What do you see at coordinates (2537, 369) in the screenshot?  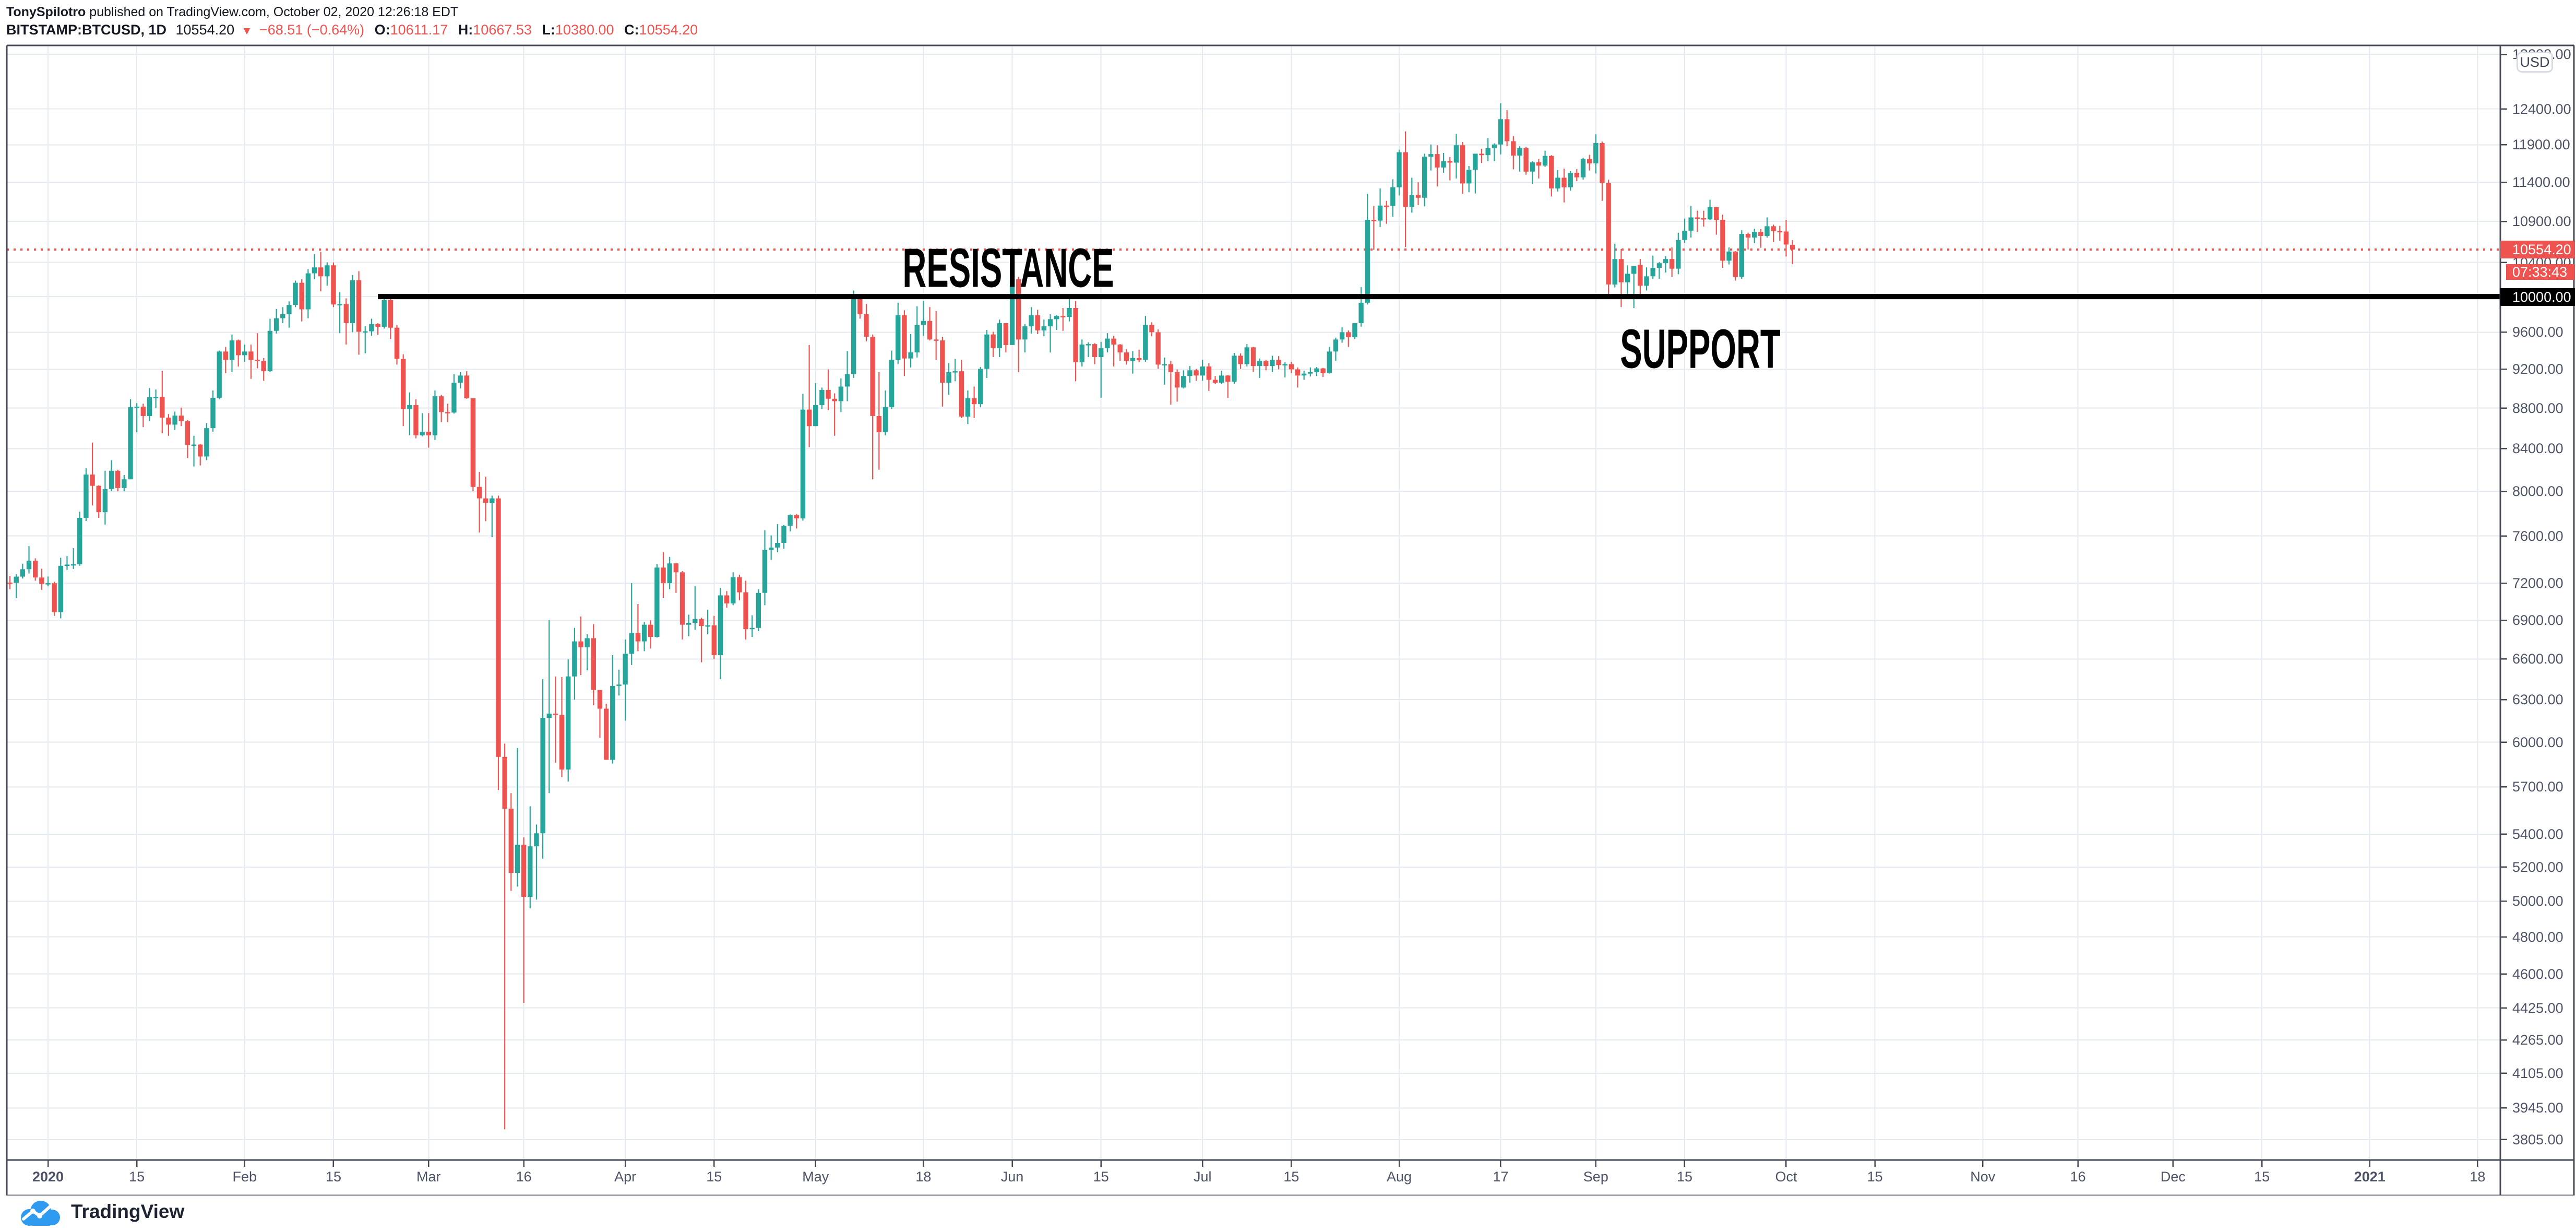 I see `price-axis-label: 9200.00` at bounding box center [2537, 369].